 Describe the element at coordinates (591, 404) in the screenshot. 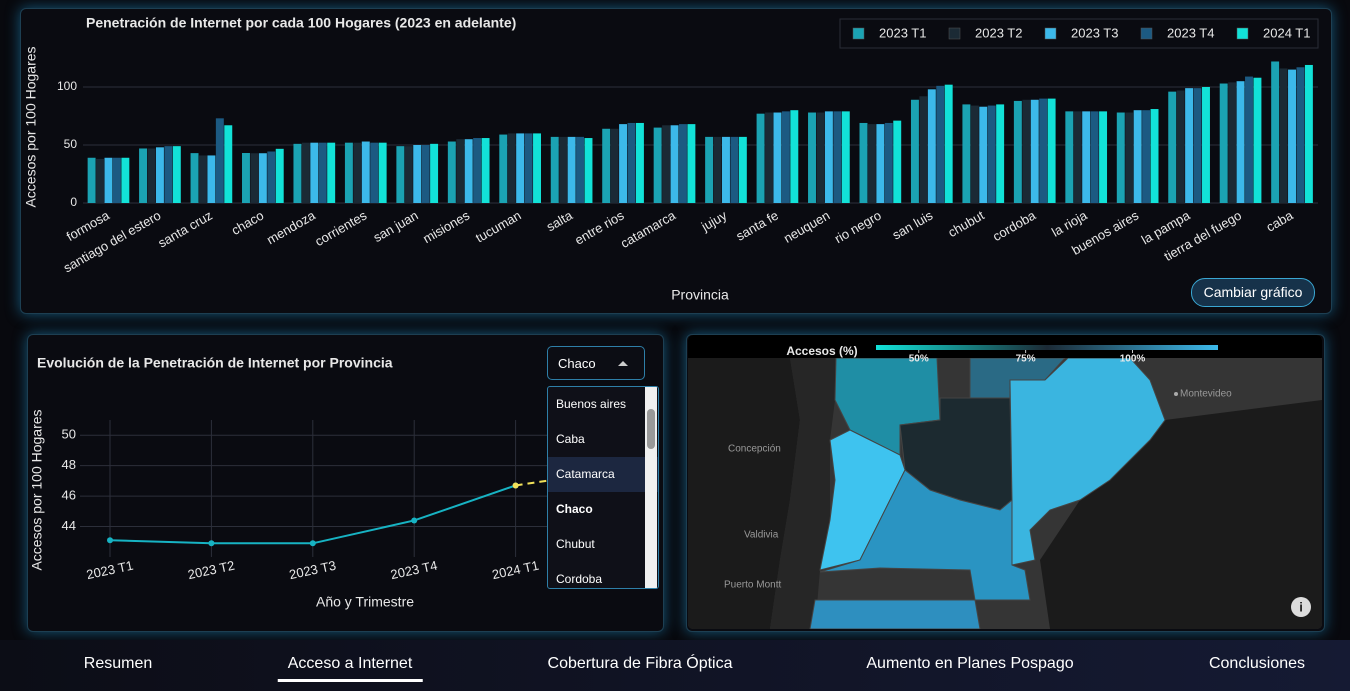

I see `dropdown-option: Buenos aires` at that location.